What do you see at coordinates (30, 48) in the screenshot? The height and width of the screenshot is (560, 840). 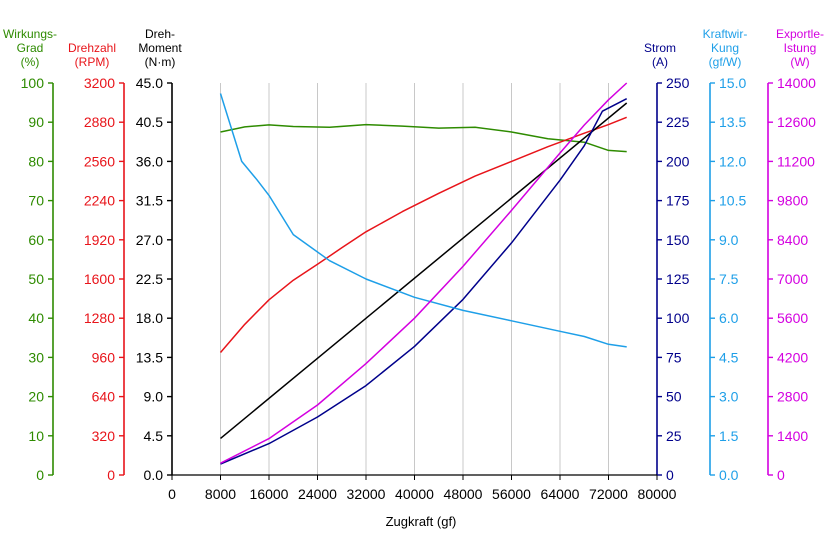 I see `eff-axis-title: Grad` at bounding box center [30, 48].